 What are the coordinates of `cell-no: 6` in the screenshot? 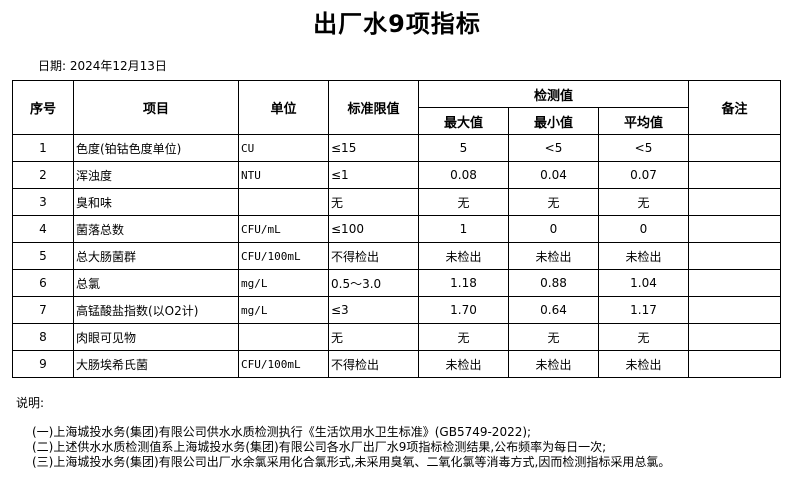 It's located at (43, 283).